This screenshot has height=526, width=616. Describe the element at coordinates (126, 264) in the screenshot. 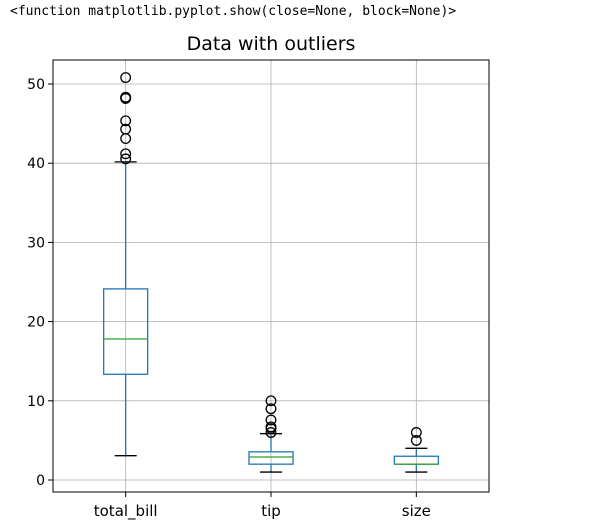

I see `box-total-bill` at that location.